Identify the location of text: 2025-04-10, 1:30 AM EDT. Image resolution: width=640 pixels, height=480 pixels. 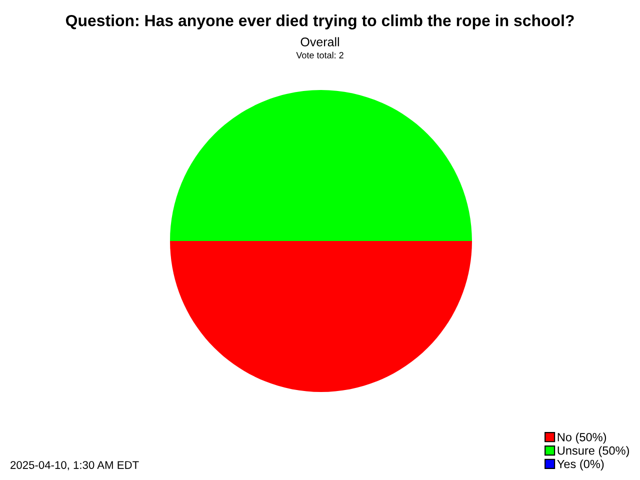
(74, 465).